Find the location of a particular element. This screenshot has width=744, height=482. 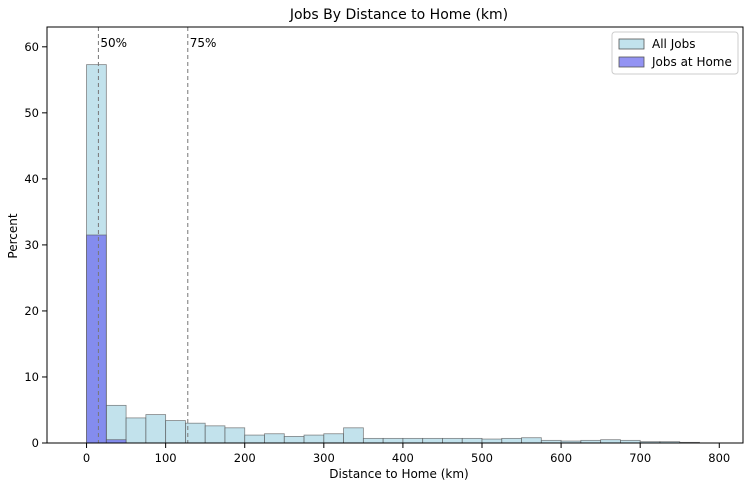

y-tick-label-2: 20 is located at coordinates (31, 311).